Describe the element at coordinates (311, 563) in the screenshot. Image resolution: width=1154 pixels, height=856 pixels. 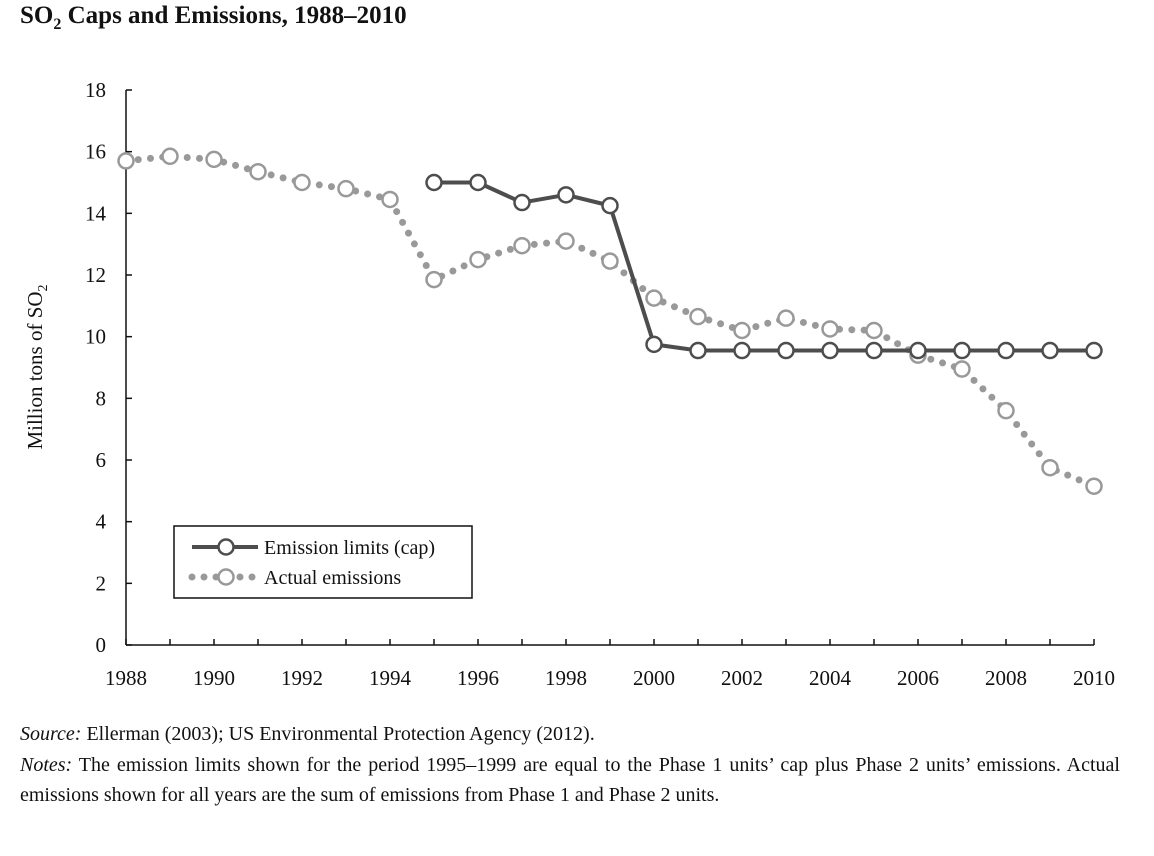
I see `legend-items: Emission limits (cap) Actual emissions` at that location.